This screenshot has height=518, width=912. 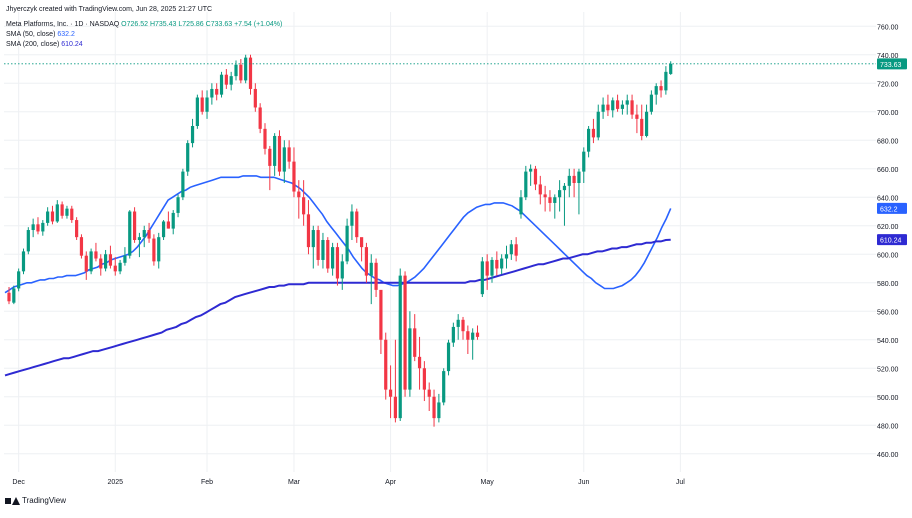 What do you see at coordinates (191, 24) in the screenshot?
I see `ohlc-low: L725.86` at bounding box center [191, 24].